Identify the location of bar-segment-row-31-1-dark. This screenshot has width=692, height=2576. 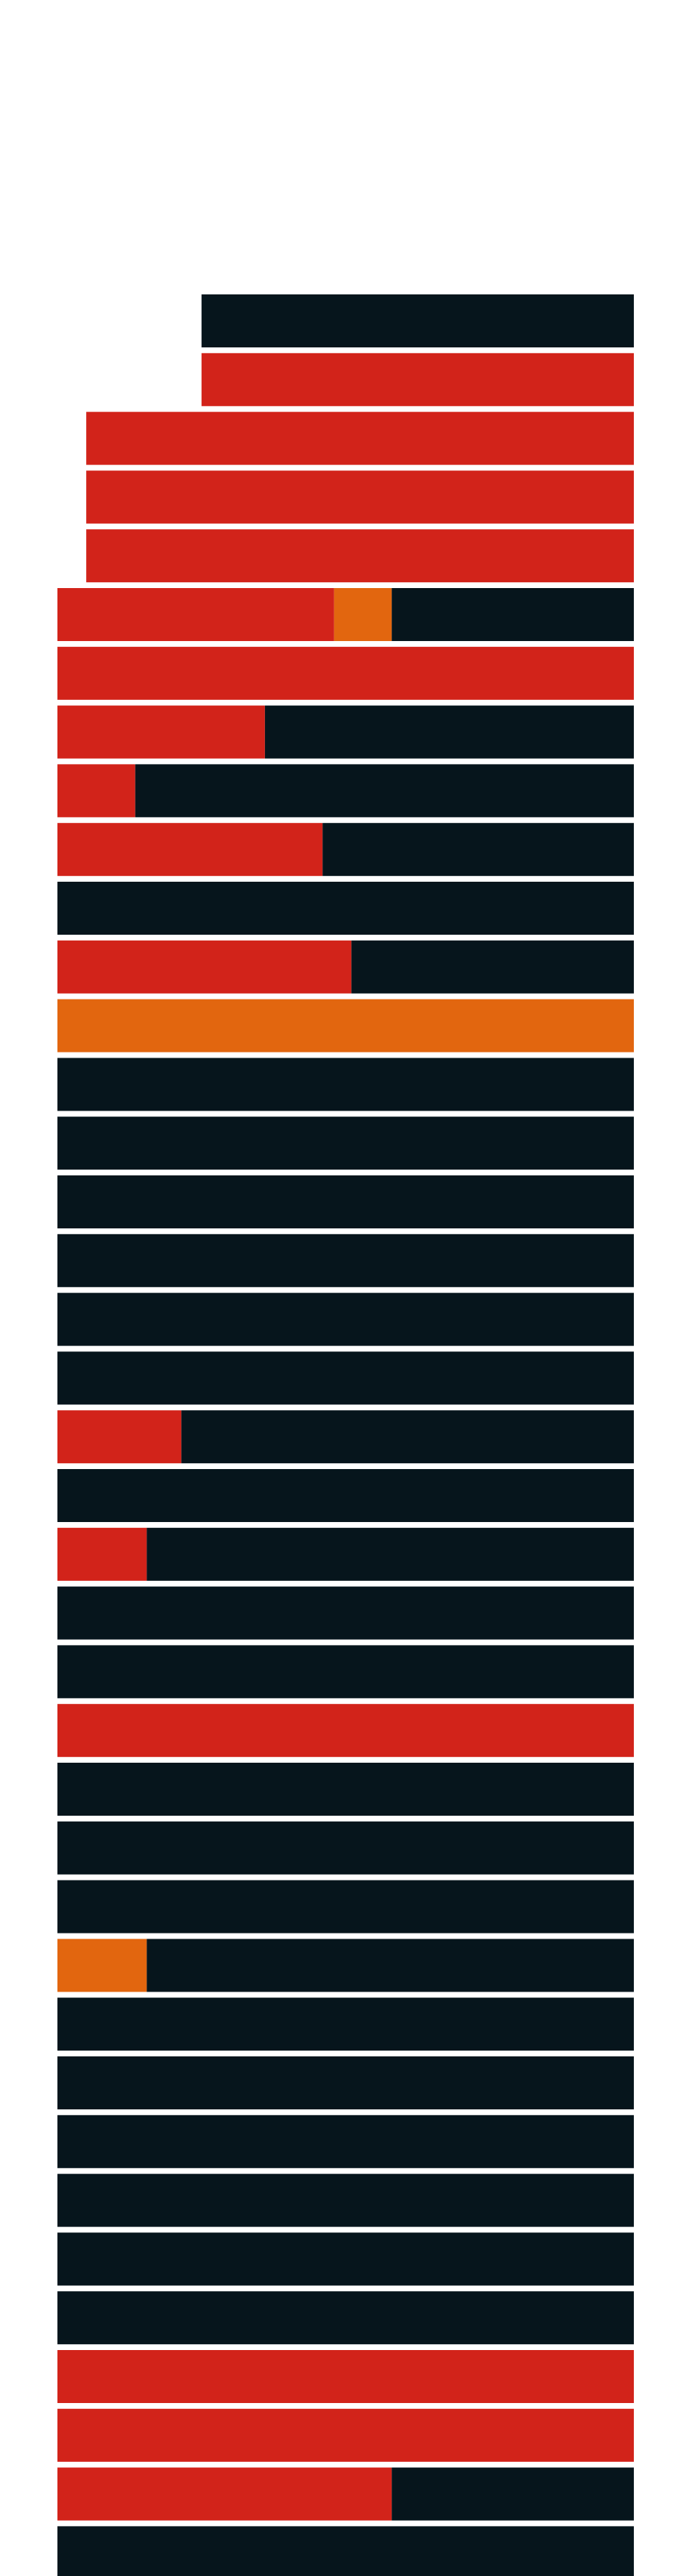
(345, 2082).